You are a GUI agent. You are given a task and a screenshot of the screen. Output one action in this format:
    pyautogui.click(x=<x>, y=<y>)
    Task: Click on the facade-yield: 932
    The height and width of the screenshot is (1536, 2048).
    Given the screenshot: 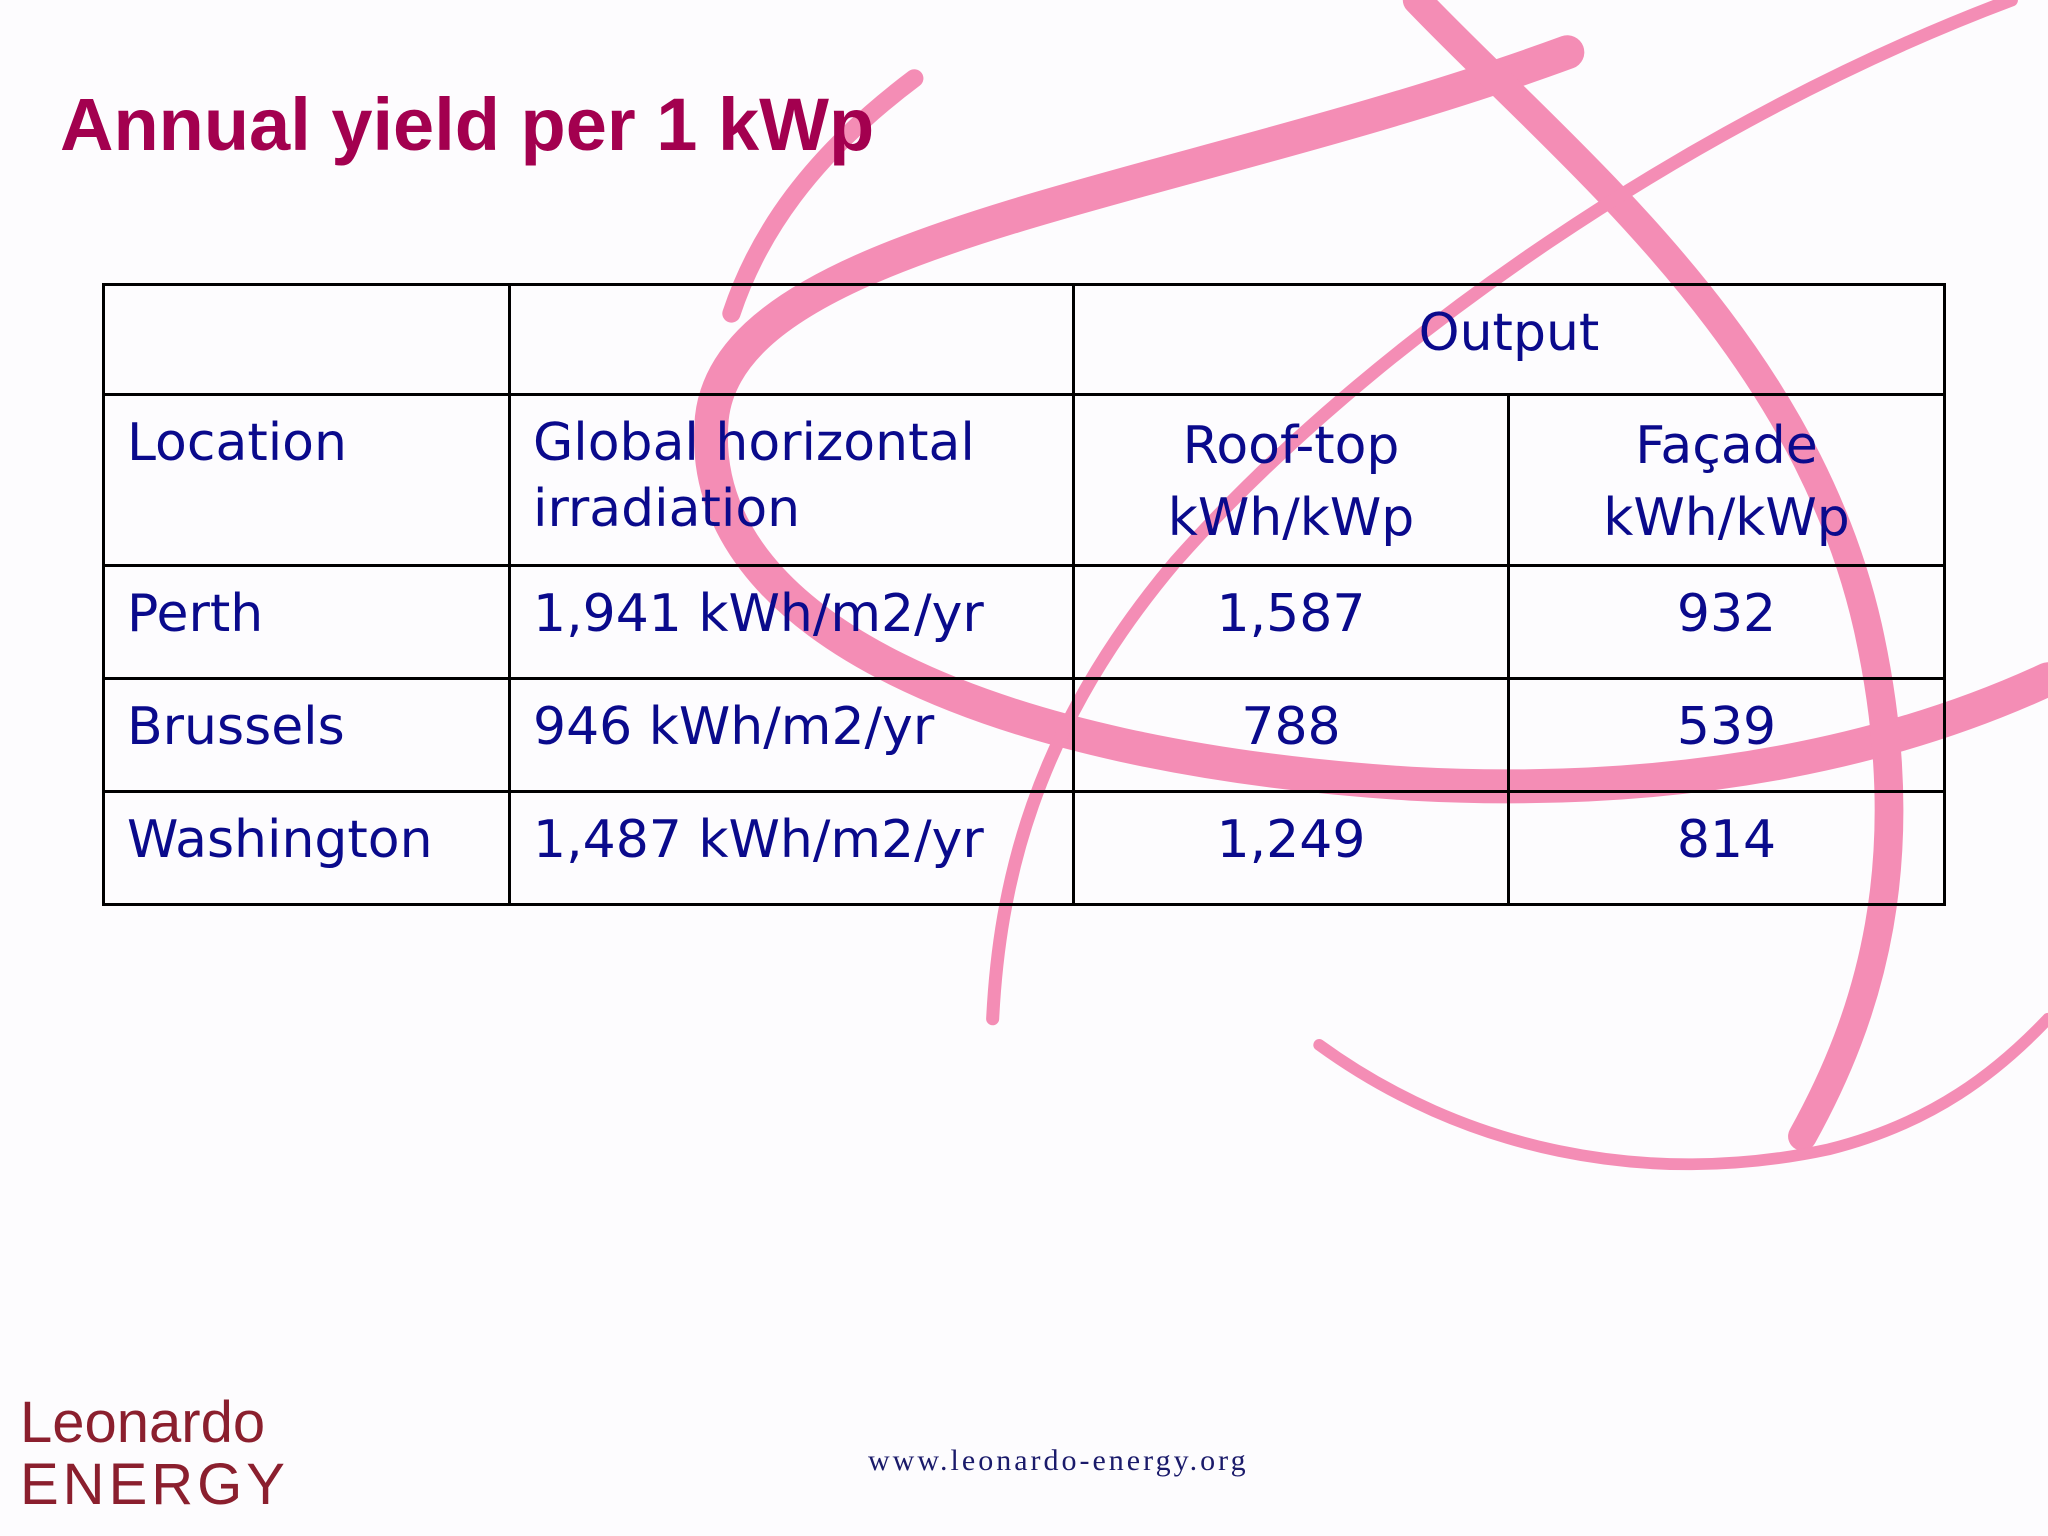 What is the action you would take?
    pyautogui.click(x=1726, y=622)
    